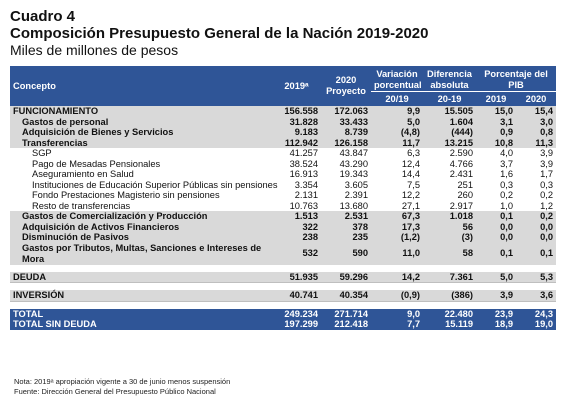 The image size is (566, 404). What do you see at coordinates (410, 163) in the screenshot?
I see `row-value: 12,4` at bounding box center [410, 163].